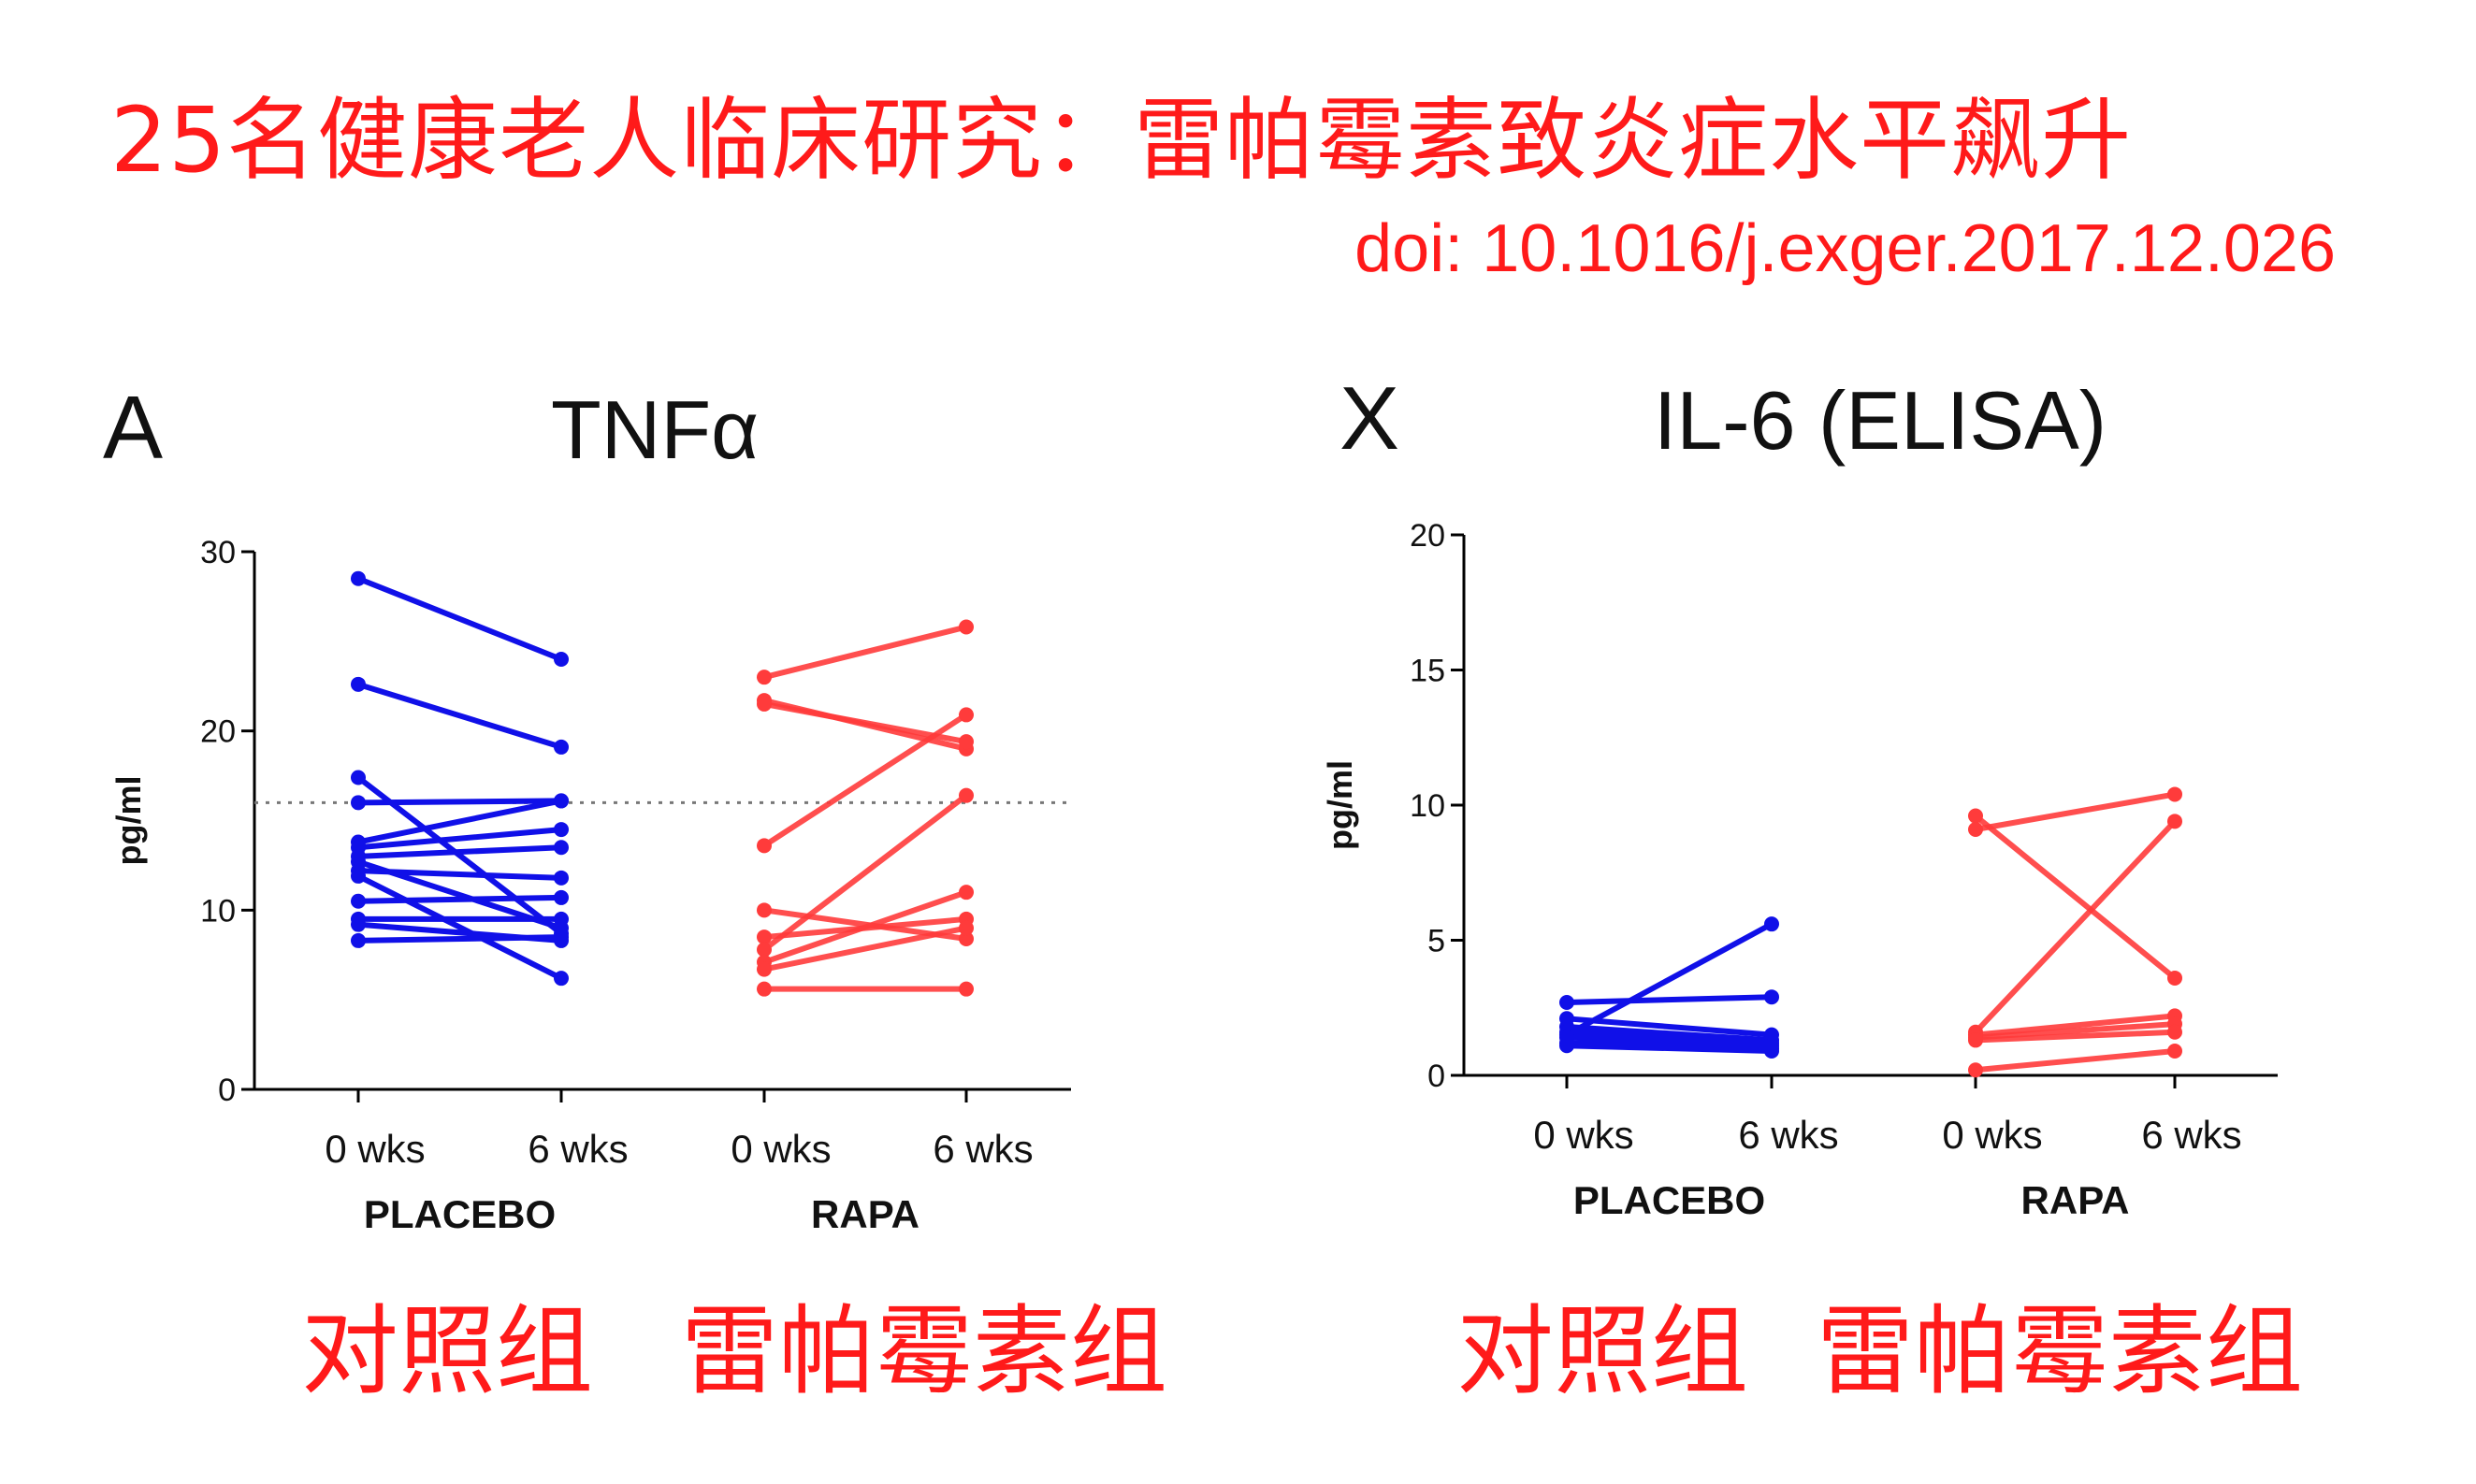 The width and height of the screenshot is (2476, 1484). I want to click on page-title: 25名健康老人临床研究：雷帕霉素致炎症水平飙升, so click(1121, 140).